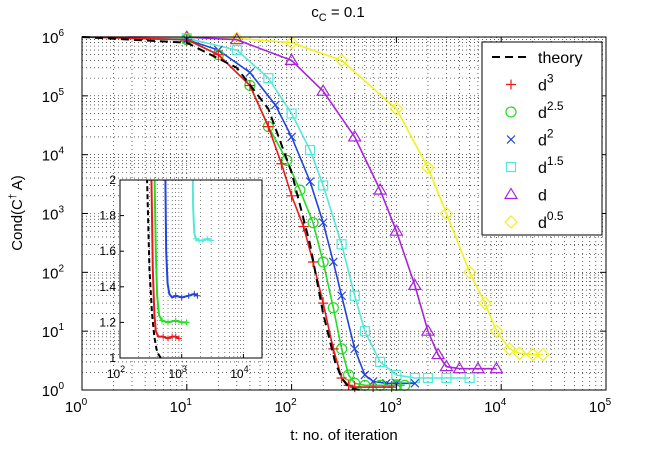 The image size is (648, 452). Describe the element at coordinates (107, 322) in the screenshot. I see `inset-y-tick-label: 1.2` at that location.